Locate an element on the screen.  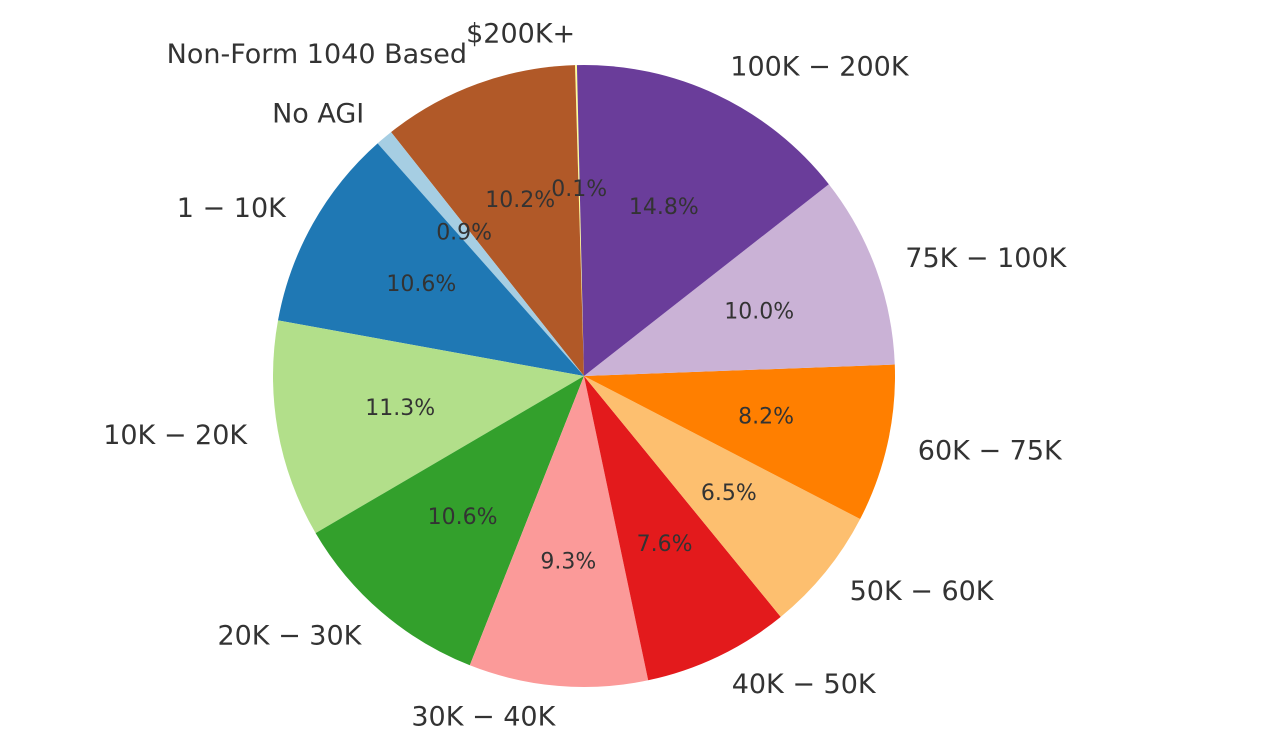
pct-label-40k-50k: 7.6% is located at coordinates (665, 544).